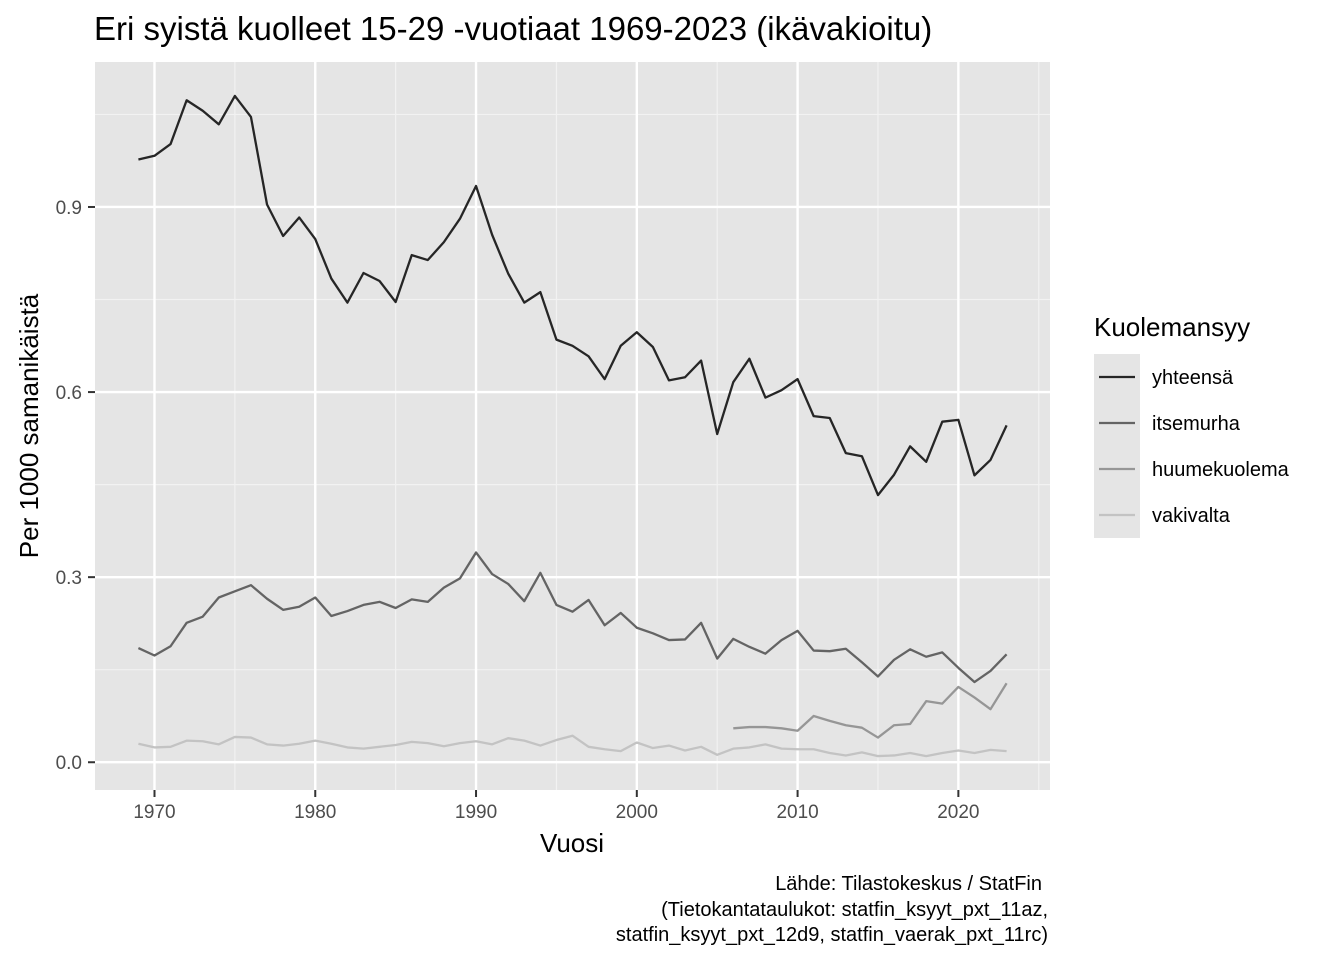 This screenshot has width=1344, height=960. What do you see at coordinates (154, 812) in the screenshot?
I see `x-tick-label: 1970` at bounding box center [154, 812].